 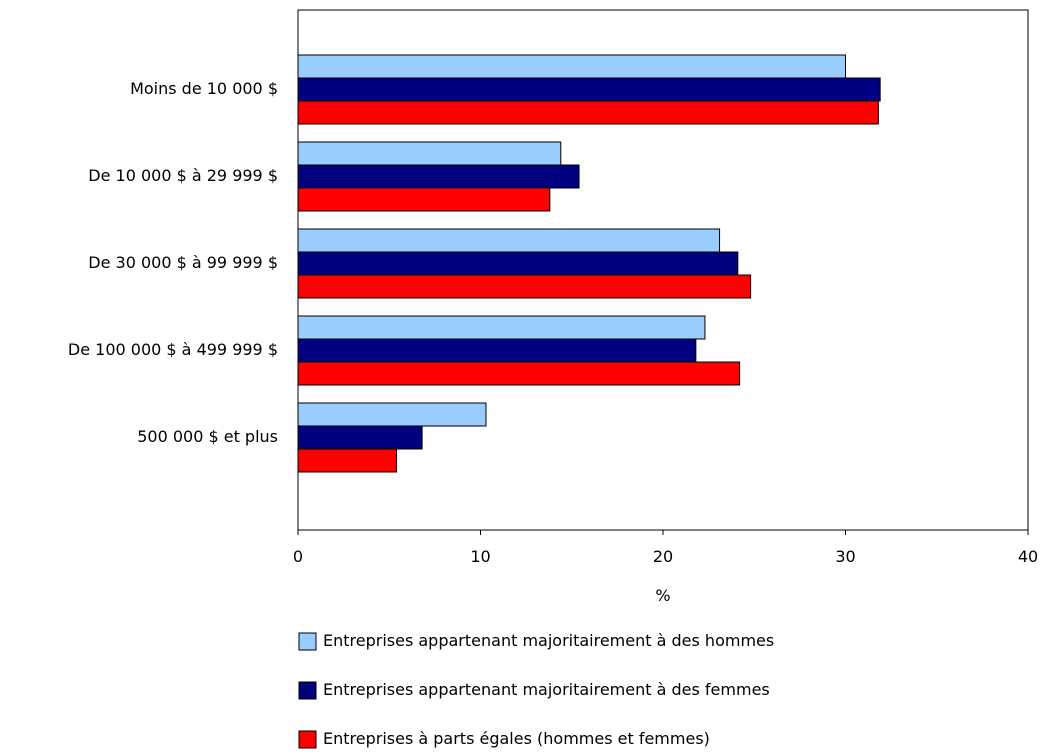 What do you see at coordinates (183, 175) in the screenshot?
I see `category-label-2: De 10 000 $ à 29 999 $` at bounding box center [183, 175].